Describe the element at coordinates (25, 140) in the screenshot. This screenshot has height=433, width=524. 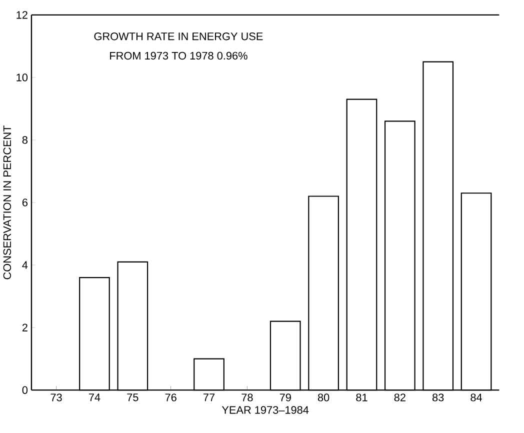
I see `y-tick-label: 8` at that location.